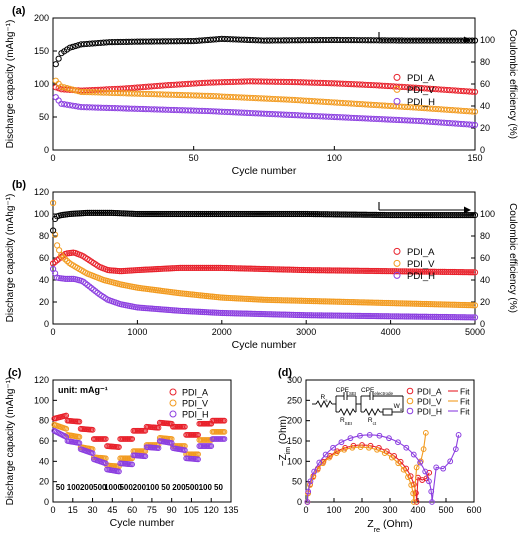 Image resolution: width=522 pixels, height=550 pixels. What do you see at coordinates (264, 171) in the screenshot?
I see `x-axis-label: Cycle number` at bounding box center [264, 171].